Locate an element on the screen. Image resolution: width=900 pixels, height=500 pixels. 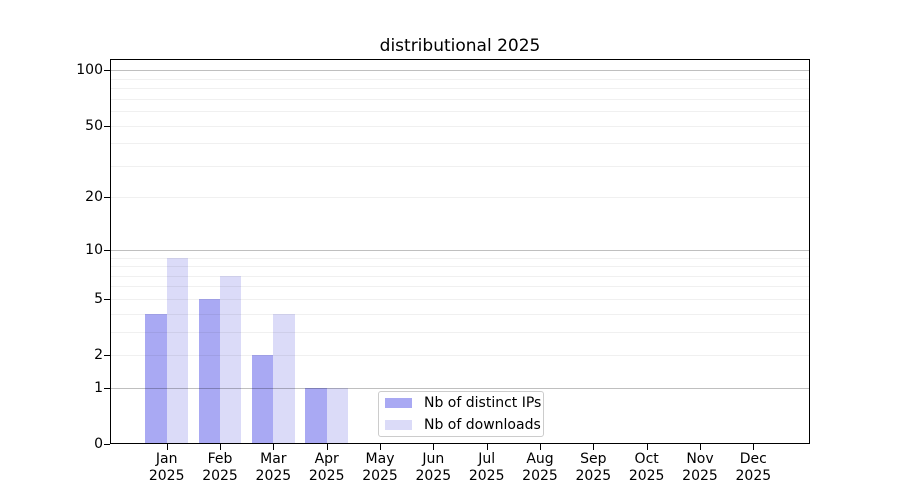
x-tick-label-feb: Feb 2025 is located at coordinates (220, 468).